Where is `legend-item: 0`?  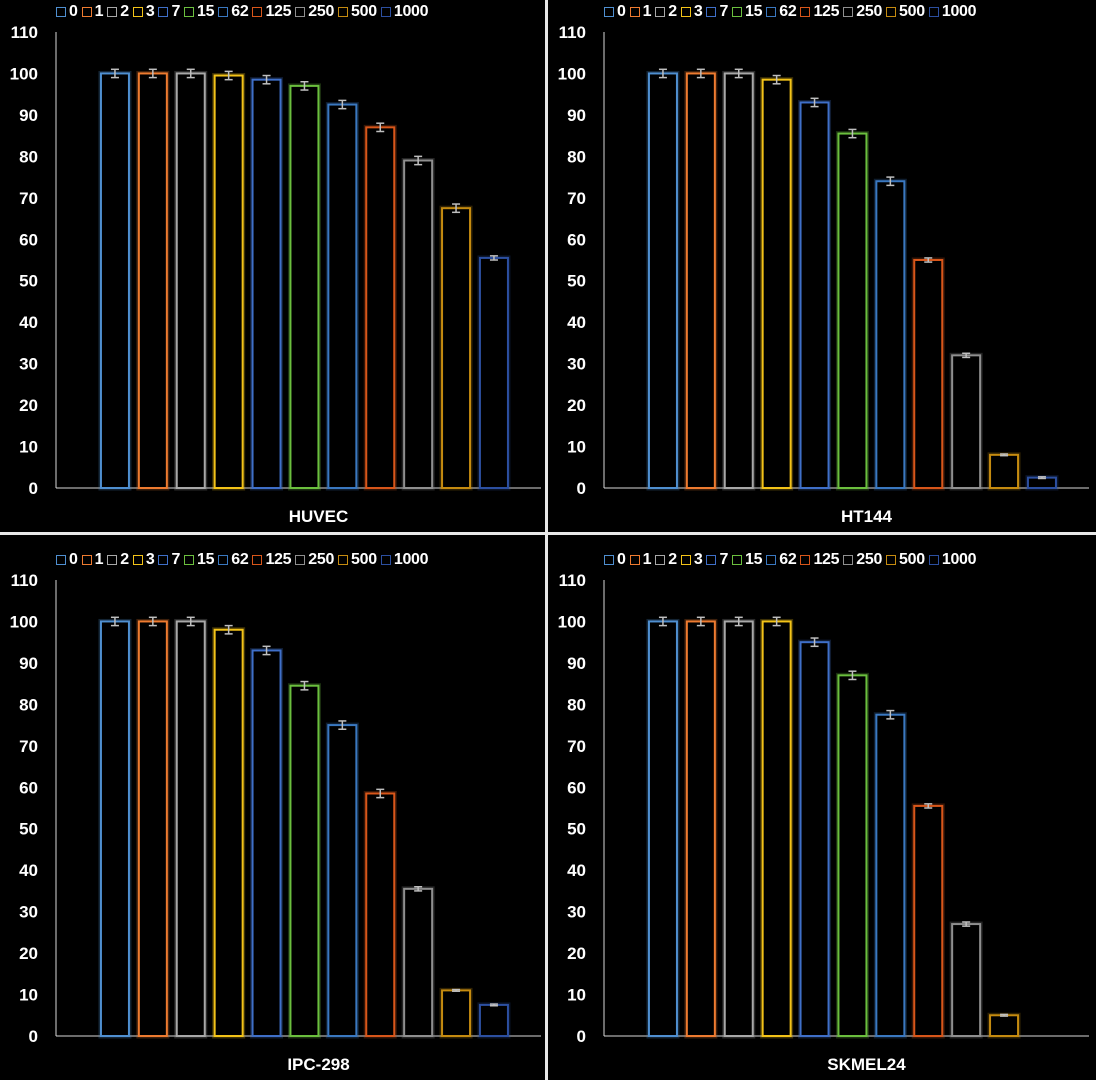 legend-item: 0 is located at coordinates (615, 560).